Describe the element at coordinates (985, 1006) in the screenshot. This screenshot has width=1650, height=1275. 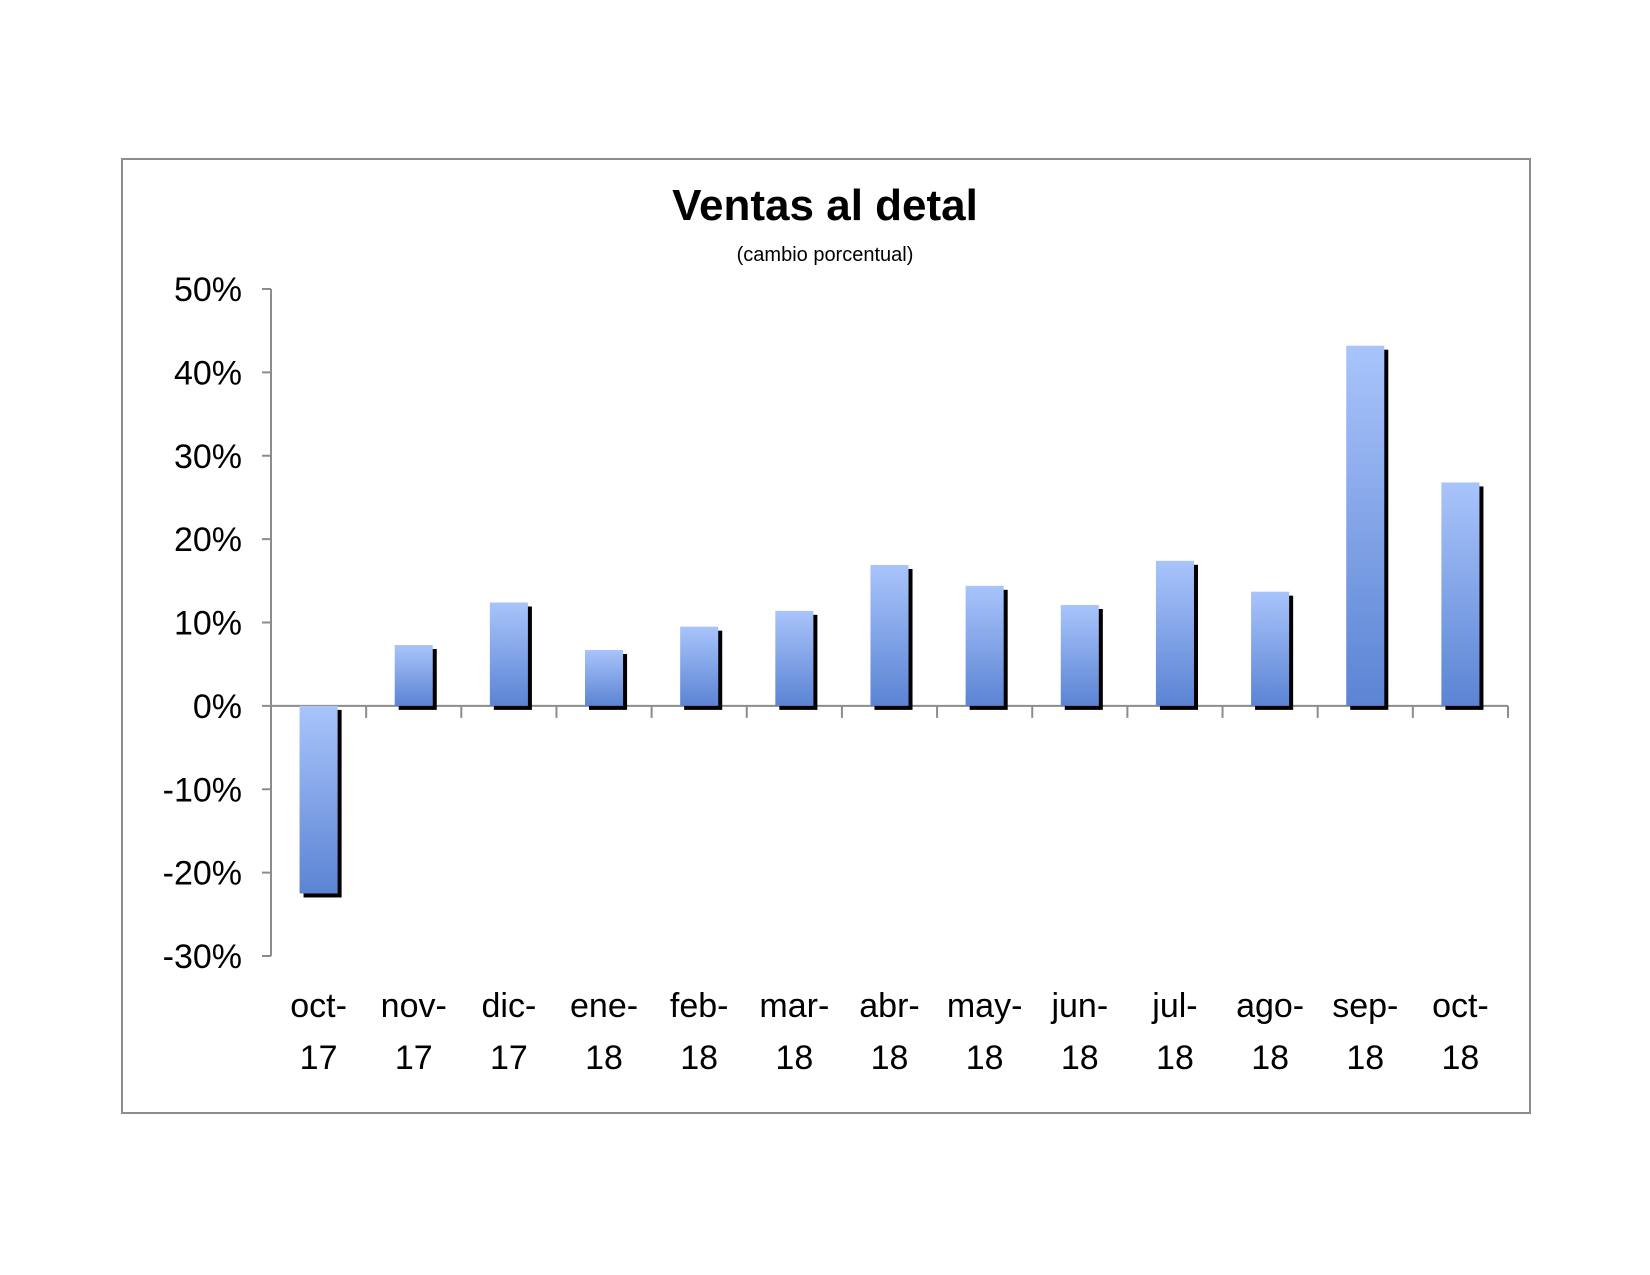
I see `x-tick-label: may-` at that location.